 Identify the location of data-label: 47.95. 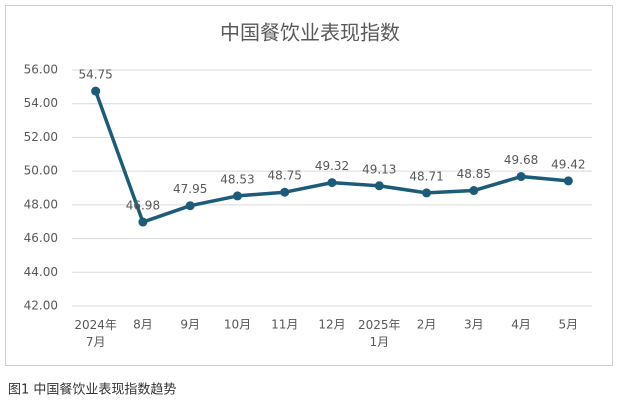
(190, 189).